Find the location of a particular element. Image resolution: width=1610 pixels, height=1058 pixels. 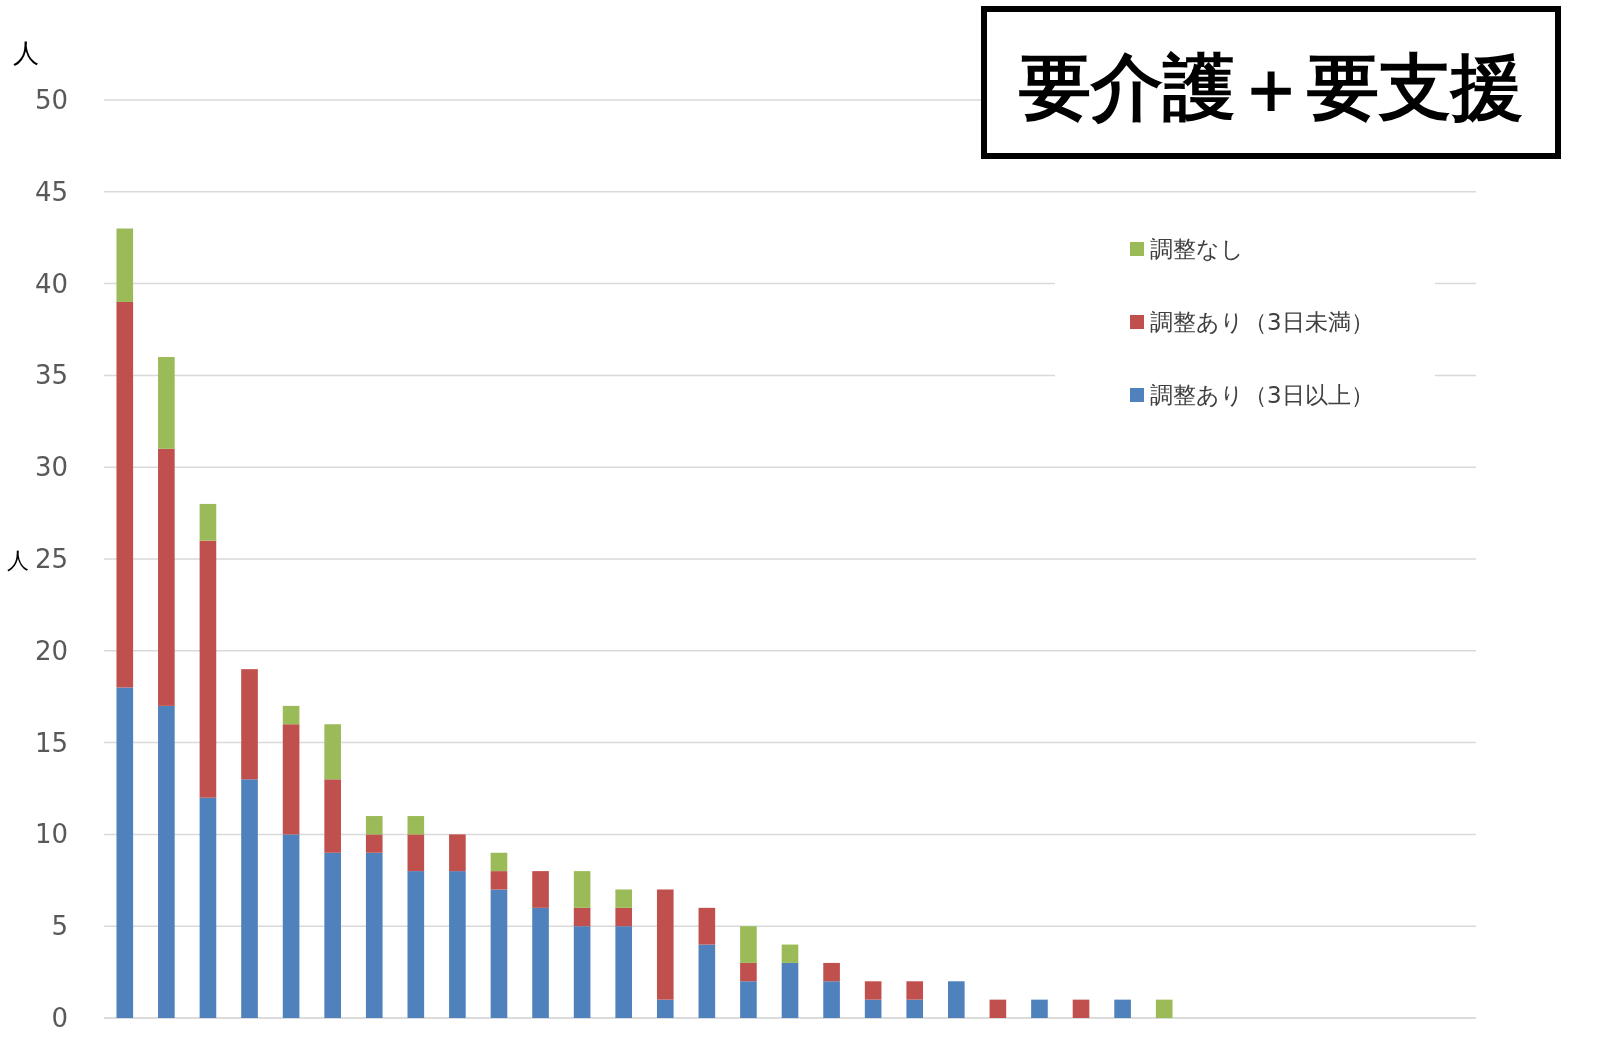

legend-label: 調整あり（3日未満） is located at coordinates (1262, 322).